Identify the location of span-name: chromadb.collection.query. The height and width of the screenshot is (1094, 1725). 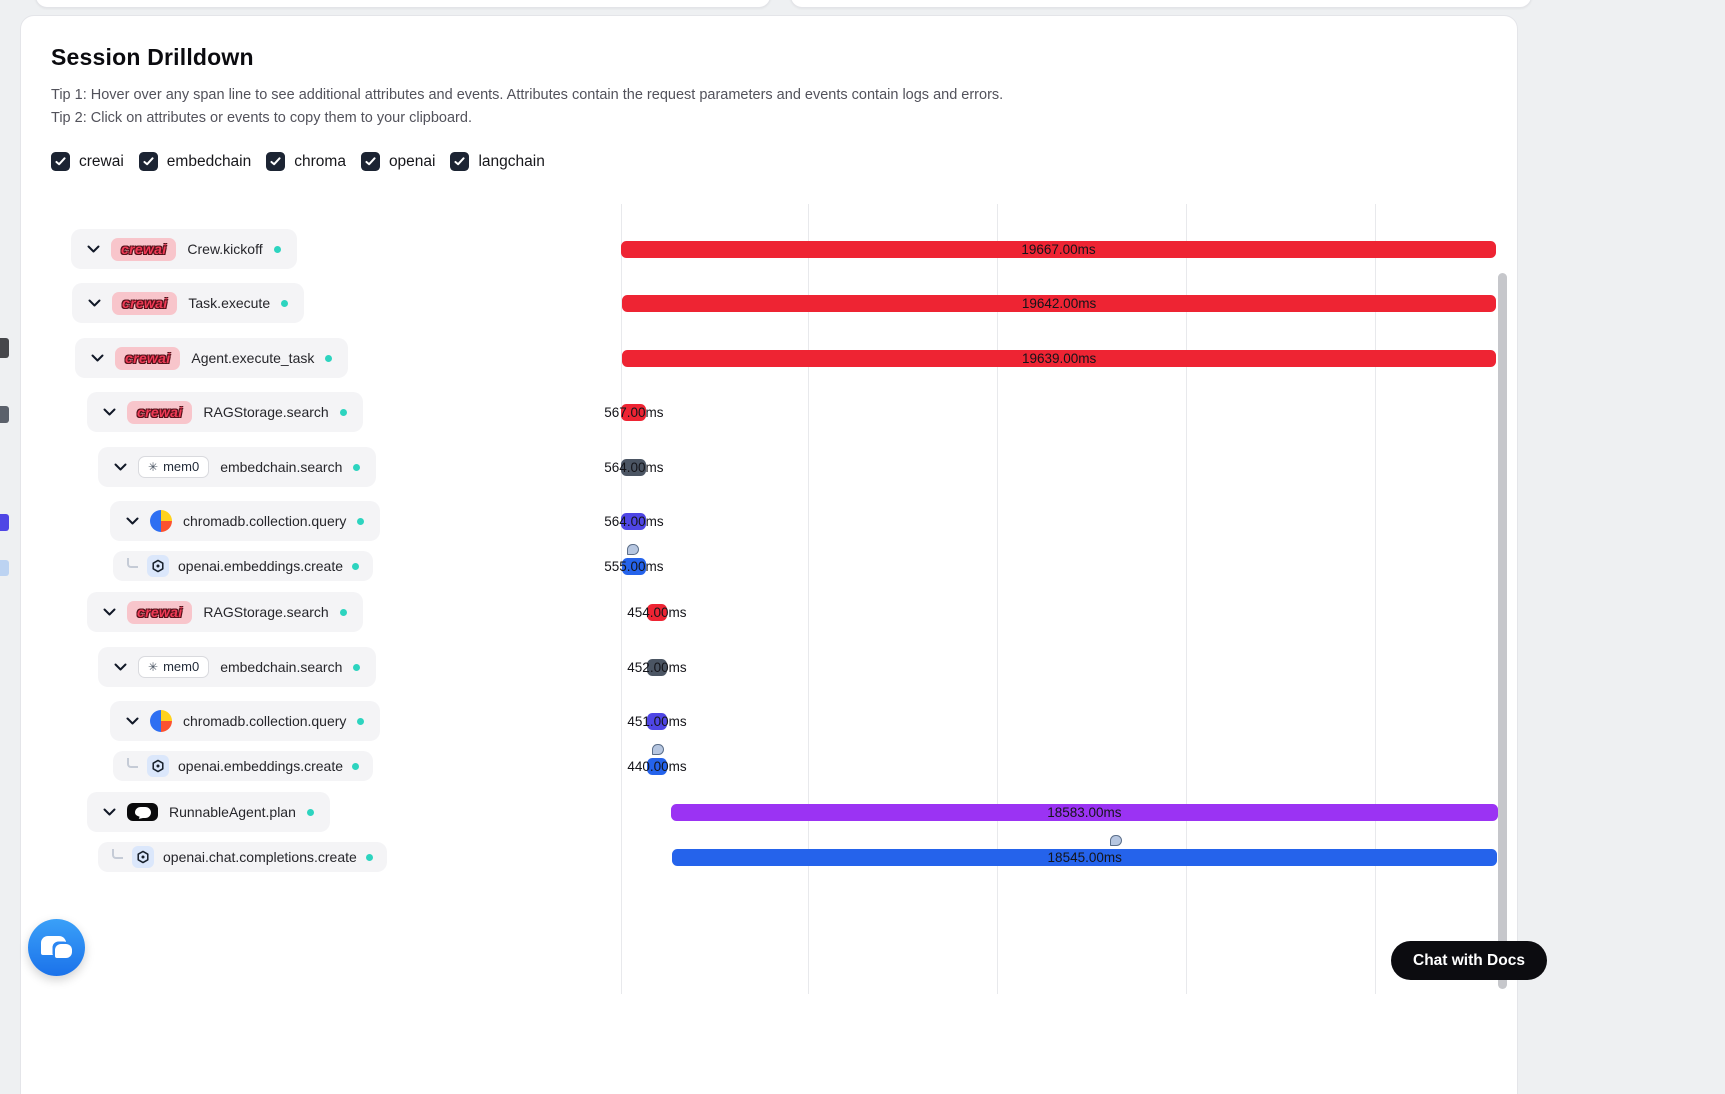
(265, 721).